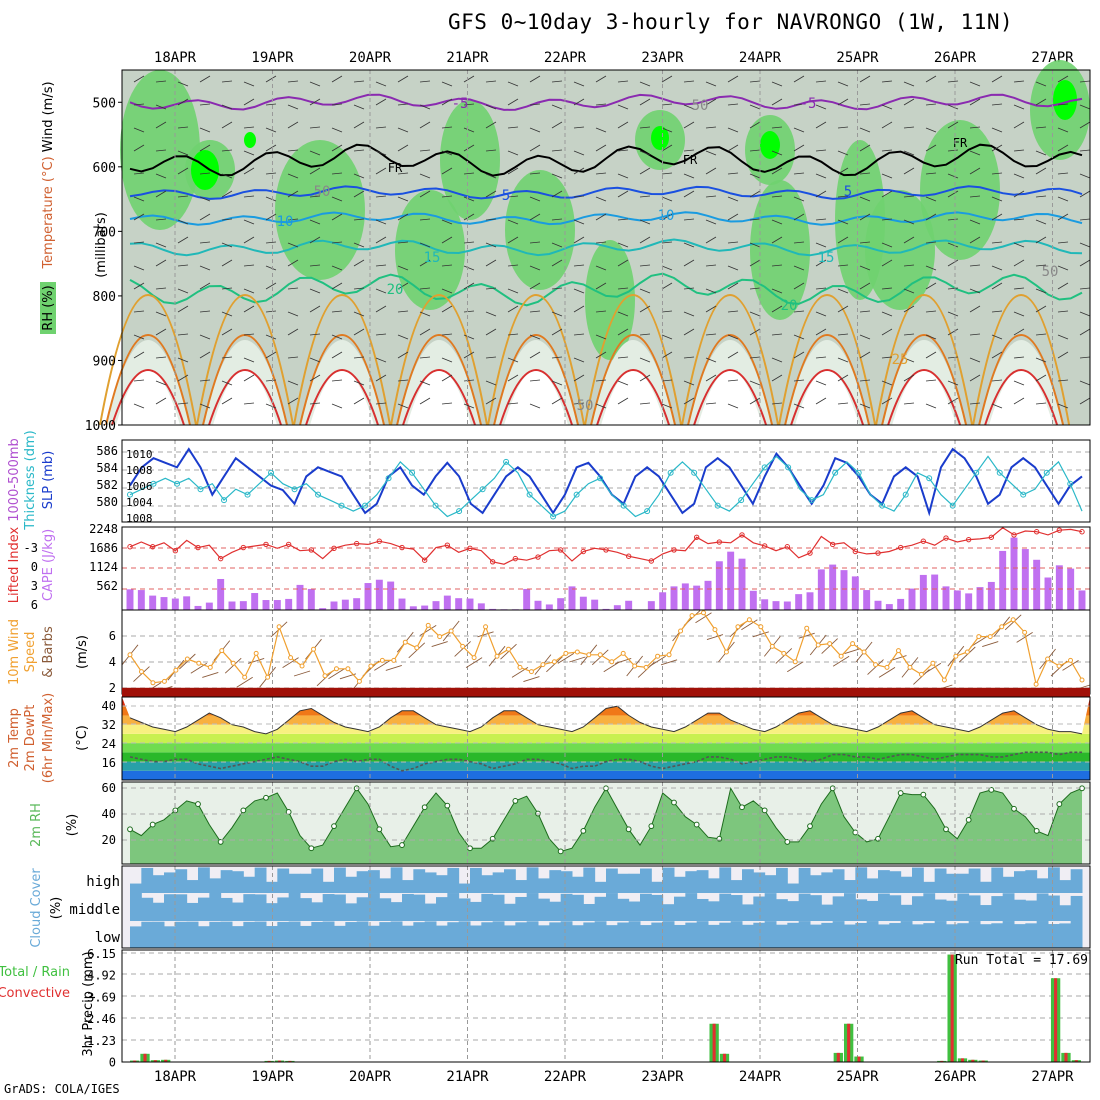  What do you see at coordinates (538, 557) in the screenshot?
I see `lifted-index-point` at bounding box center [538, 557].